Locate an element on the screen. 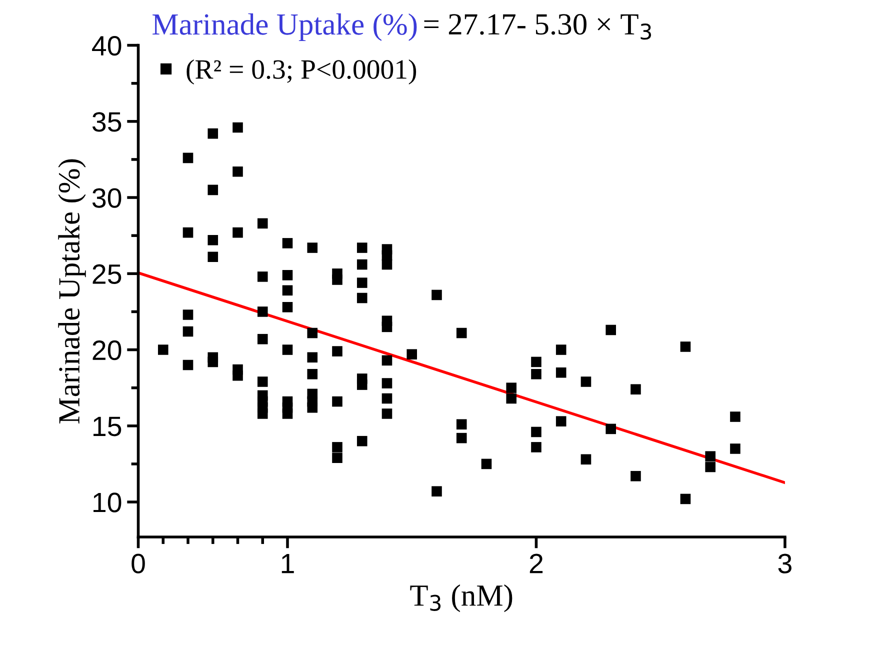 The height and width of the screenshot is (647, 892). x-tick-label: 0 is located at coordinates (138, 564).